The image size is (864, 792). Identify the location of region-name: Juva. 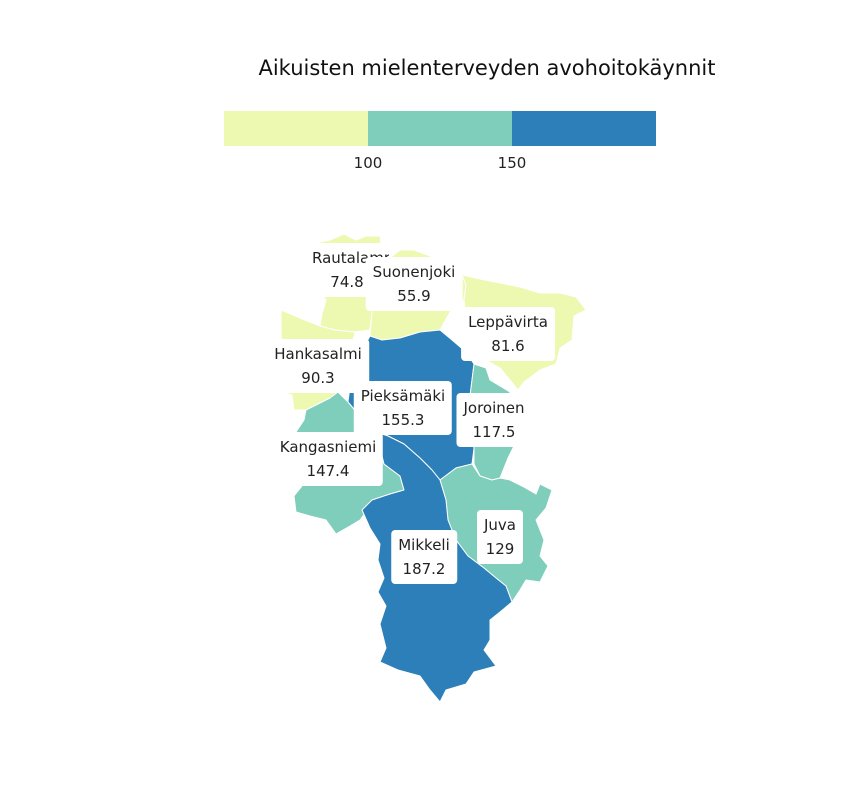
(500, 525).